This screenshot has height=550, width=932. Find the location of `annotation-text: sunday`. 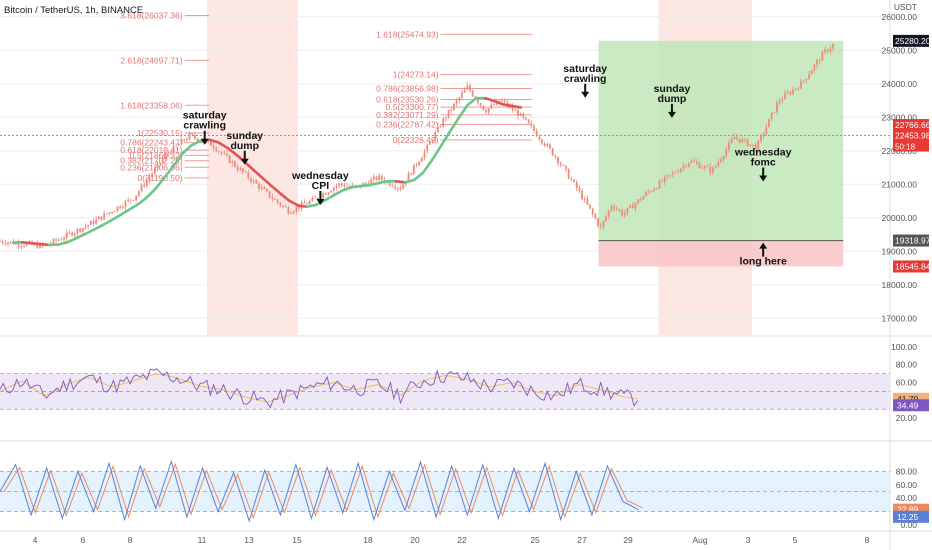

annotation-text: sunday is located at coordinates (672, 89).